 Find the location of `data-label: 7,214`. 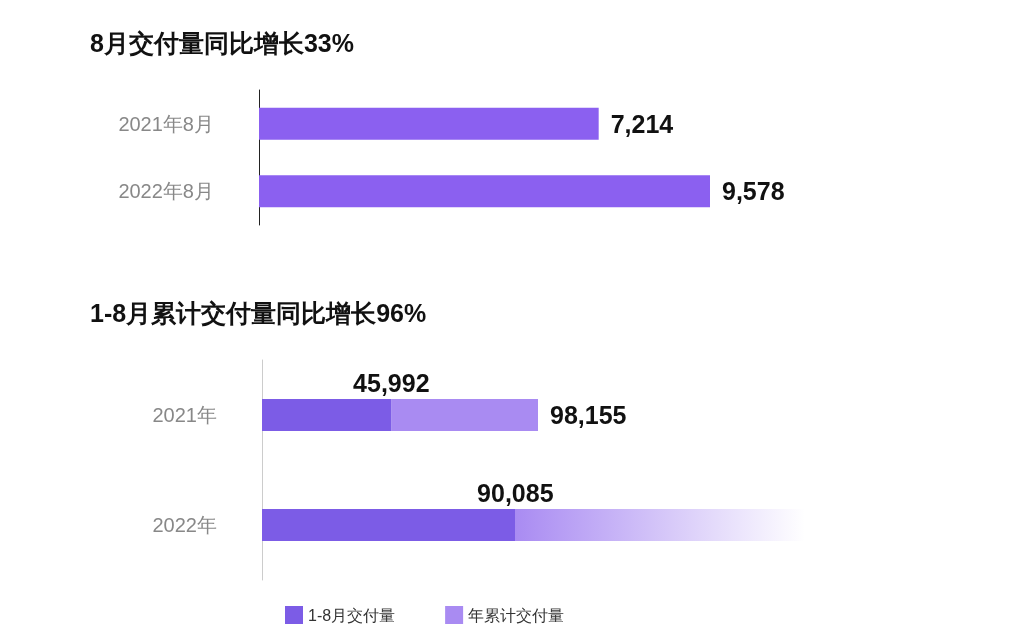

data-label: 7,214 is located at coordinates (642, 123).